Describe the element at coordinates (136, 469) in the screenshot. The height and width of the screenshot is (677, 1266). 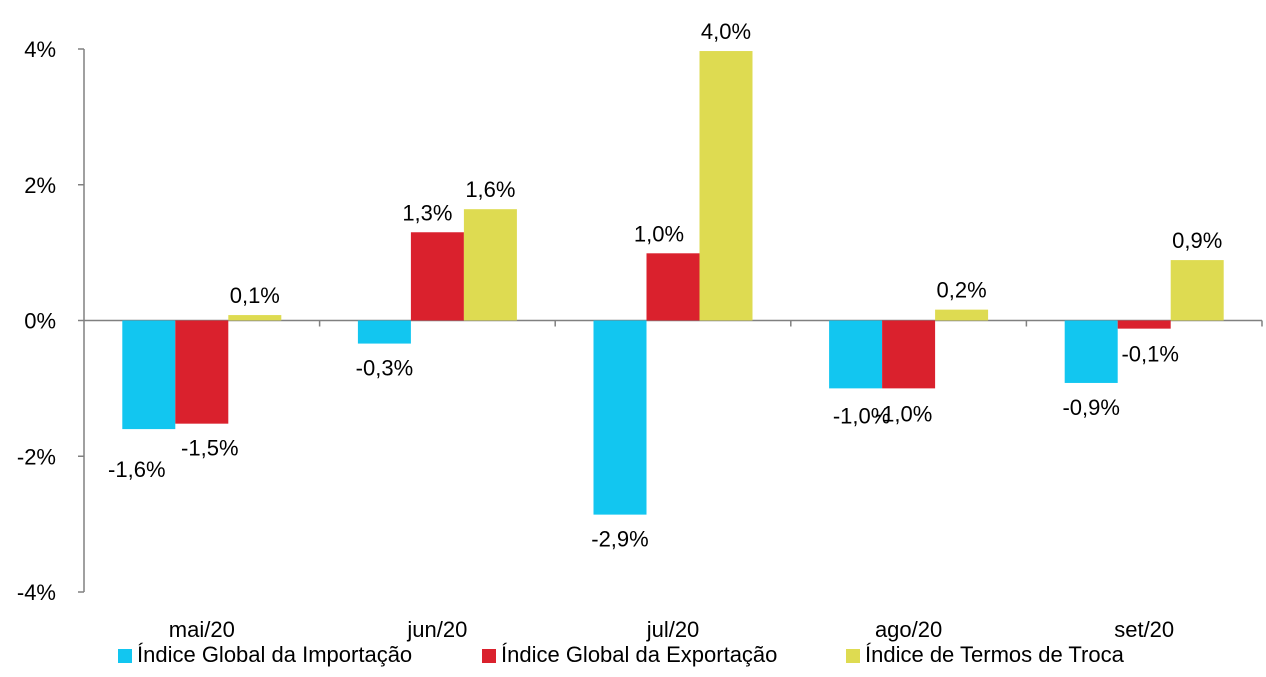
I see `data-label: -1,6%` at that location.